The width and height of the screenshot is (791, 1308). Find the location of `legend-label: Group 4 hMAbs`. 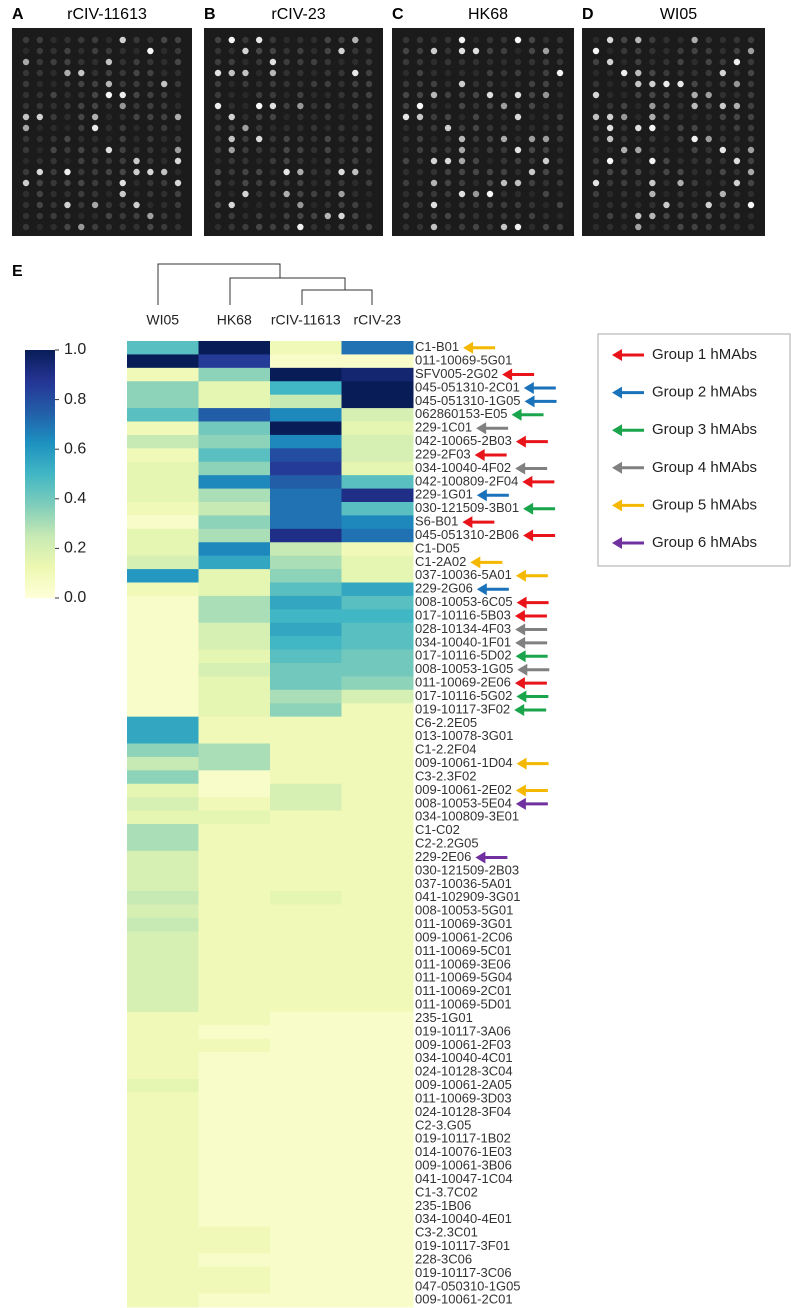

legend-label: Group 4 hMAbs is located at coordinates (704, 467).